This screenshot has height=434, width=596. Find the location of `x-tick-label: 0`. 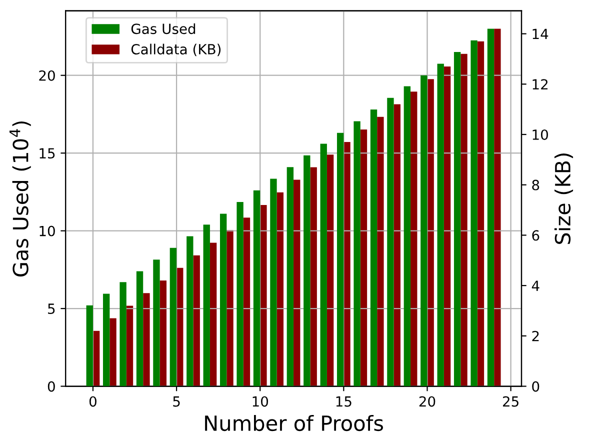

x-tick-label: 0 is located at coordinates (92, 401).